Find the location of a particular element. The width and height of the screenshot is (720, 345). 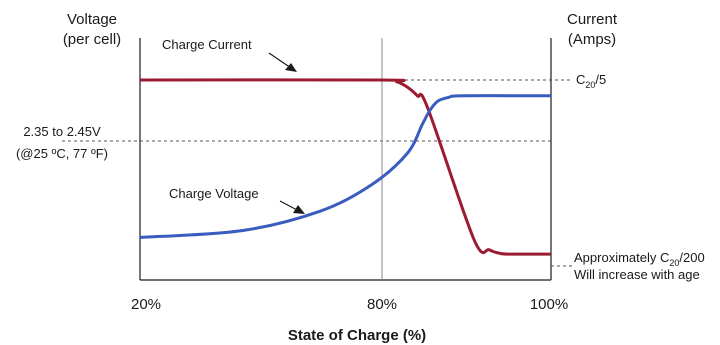

x-tick-label-20: 20% is located at coordinates (146, 304).